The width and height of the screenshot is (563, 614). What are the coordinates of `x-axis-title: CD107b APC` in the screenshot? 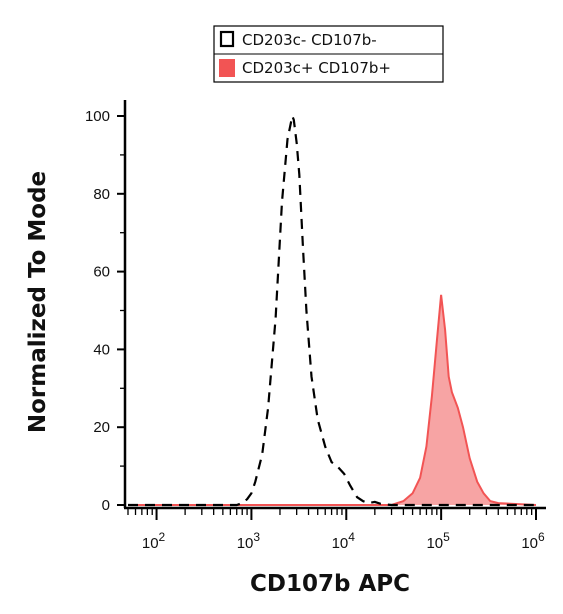 It's located at (330, 584).